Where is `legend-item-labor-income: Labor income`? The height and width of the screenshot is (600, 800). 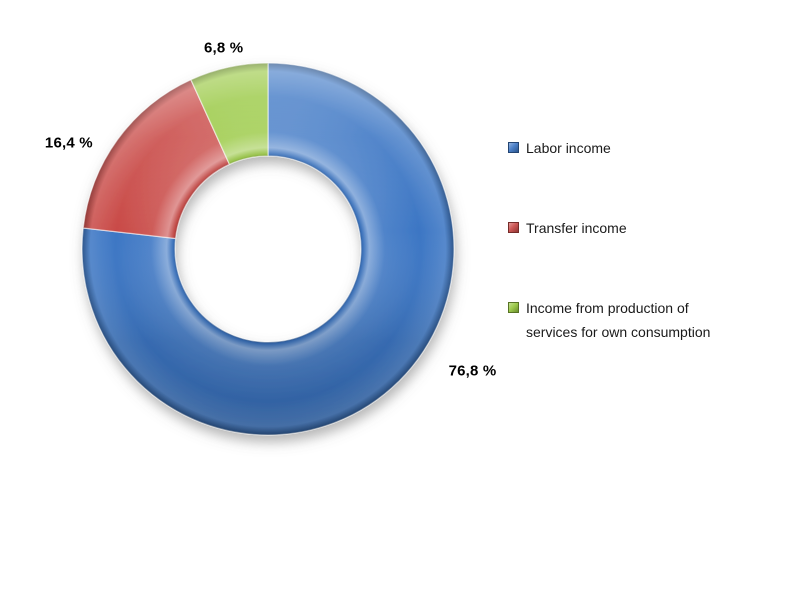 legend-item-labor-income: Labor income is located at coordinates (559, 148).